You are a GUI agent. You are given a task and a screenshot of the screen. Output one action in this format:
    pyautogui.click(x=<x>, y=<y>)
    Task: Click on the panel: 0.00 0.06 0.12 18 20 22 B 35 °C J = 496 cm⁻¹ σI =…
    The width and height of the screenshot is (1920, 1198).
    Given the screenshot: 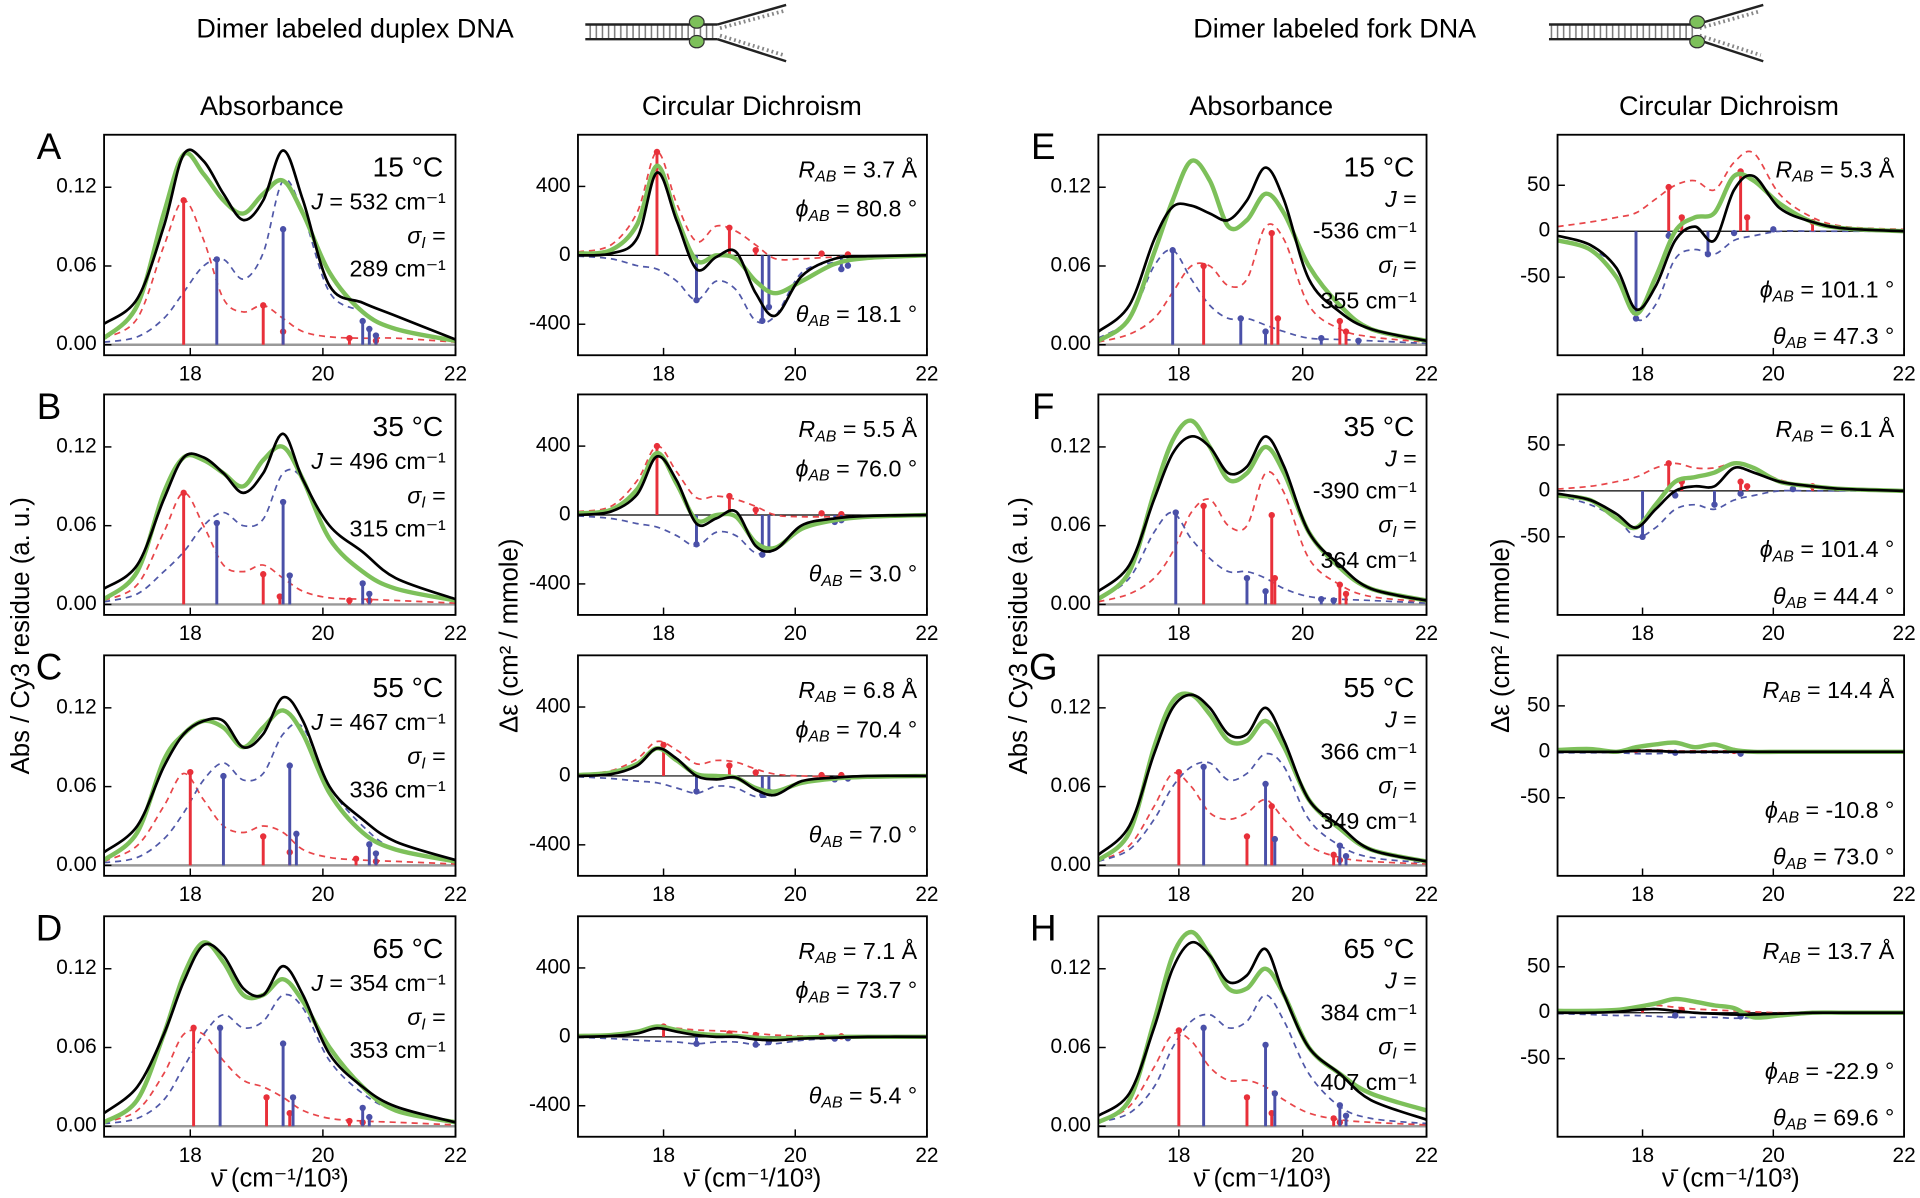 What is the action you would take?
    pyautogui.click(x=252, y=515)
    